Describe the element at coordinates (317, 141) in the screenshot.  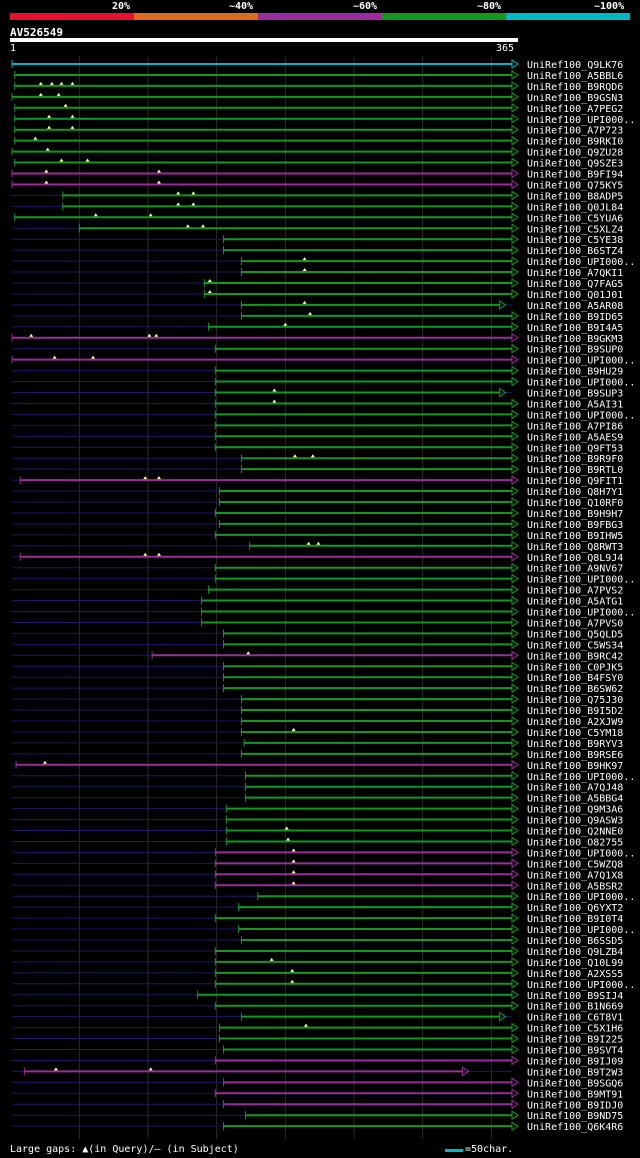
I see `hit-row: UniRef100_B9RKI0` at that location.